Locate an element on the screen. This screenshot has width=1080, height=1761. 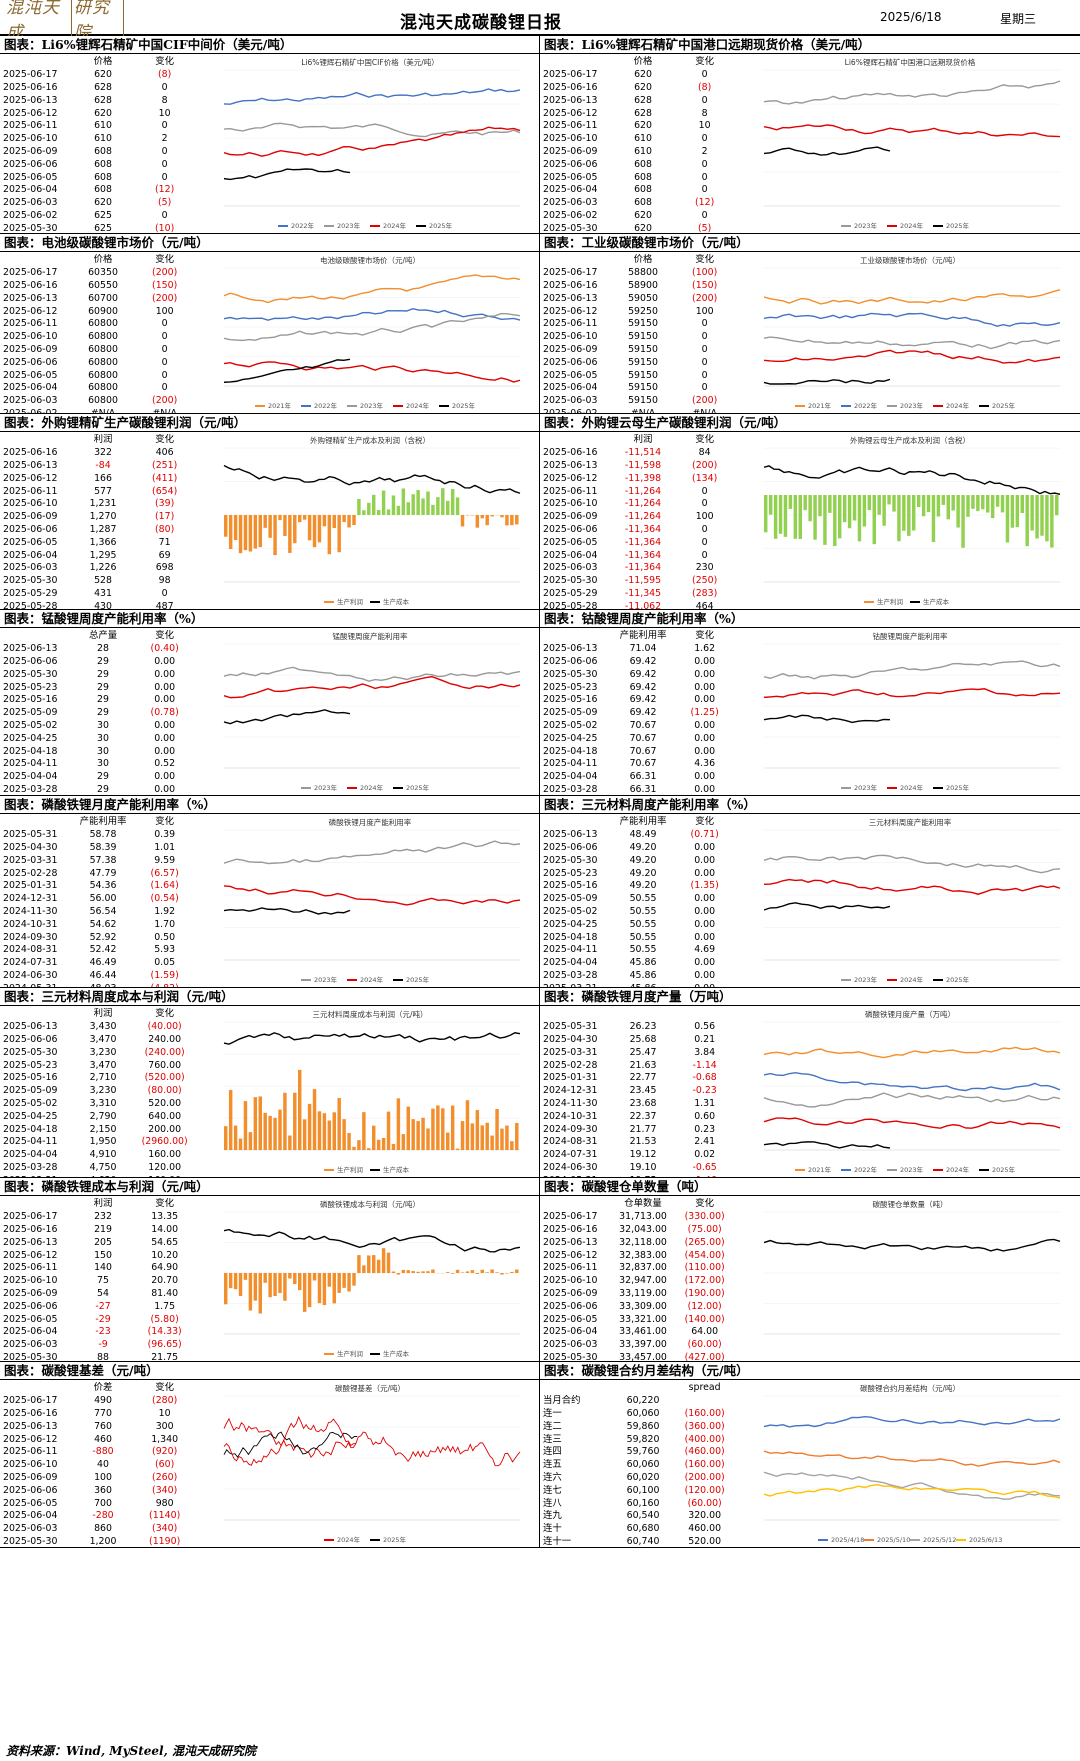
table-cell: 2025-06-05 is located at coordinates (30, 542).